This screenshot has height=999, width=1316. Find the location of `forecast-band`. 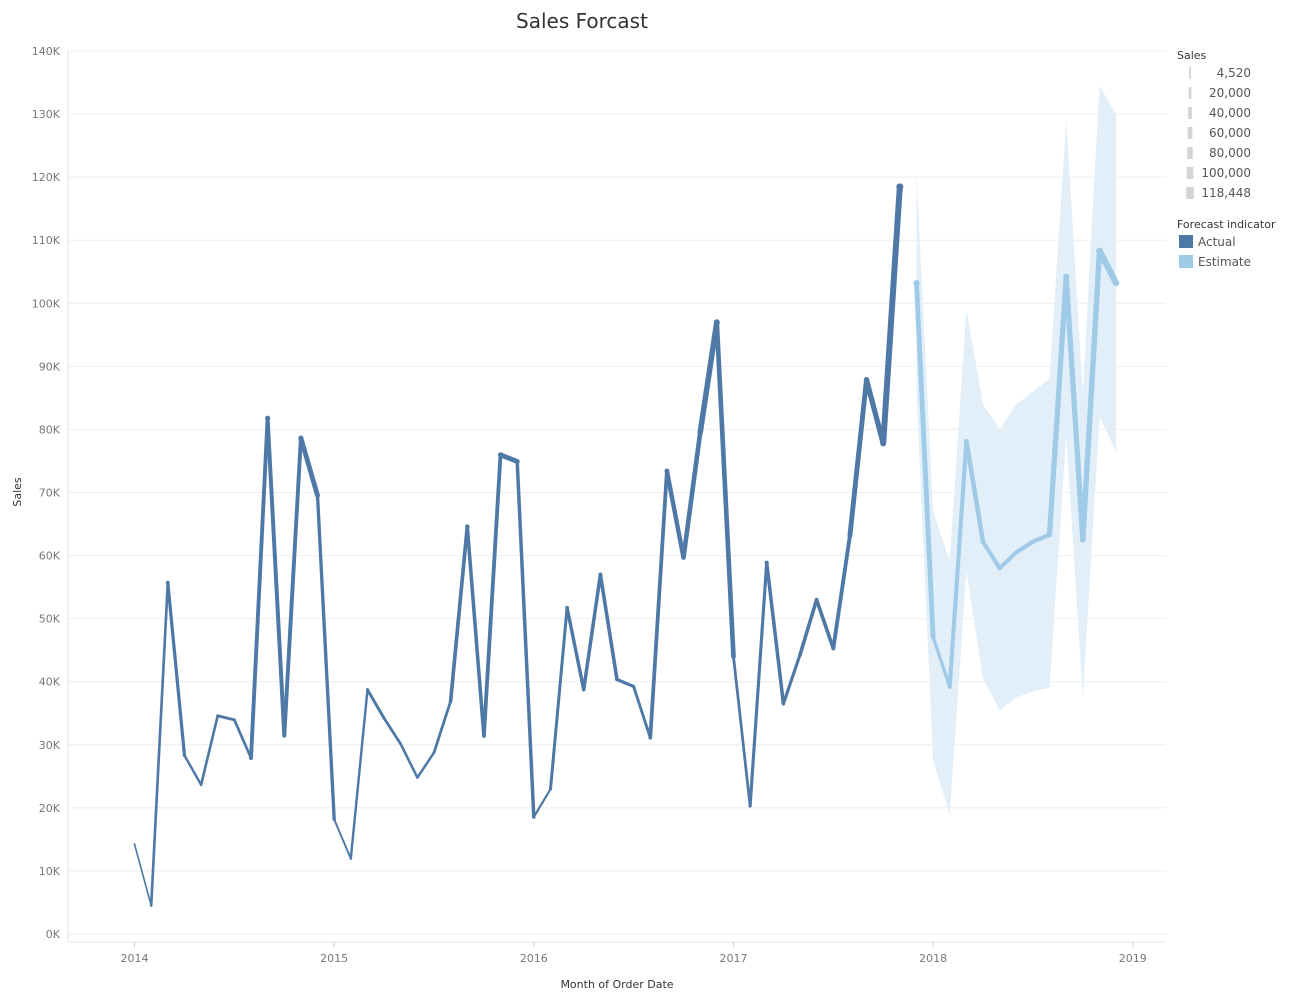

forecast-band is located at coordinates (1016, 450).